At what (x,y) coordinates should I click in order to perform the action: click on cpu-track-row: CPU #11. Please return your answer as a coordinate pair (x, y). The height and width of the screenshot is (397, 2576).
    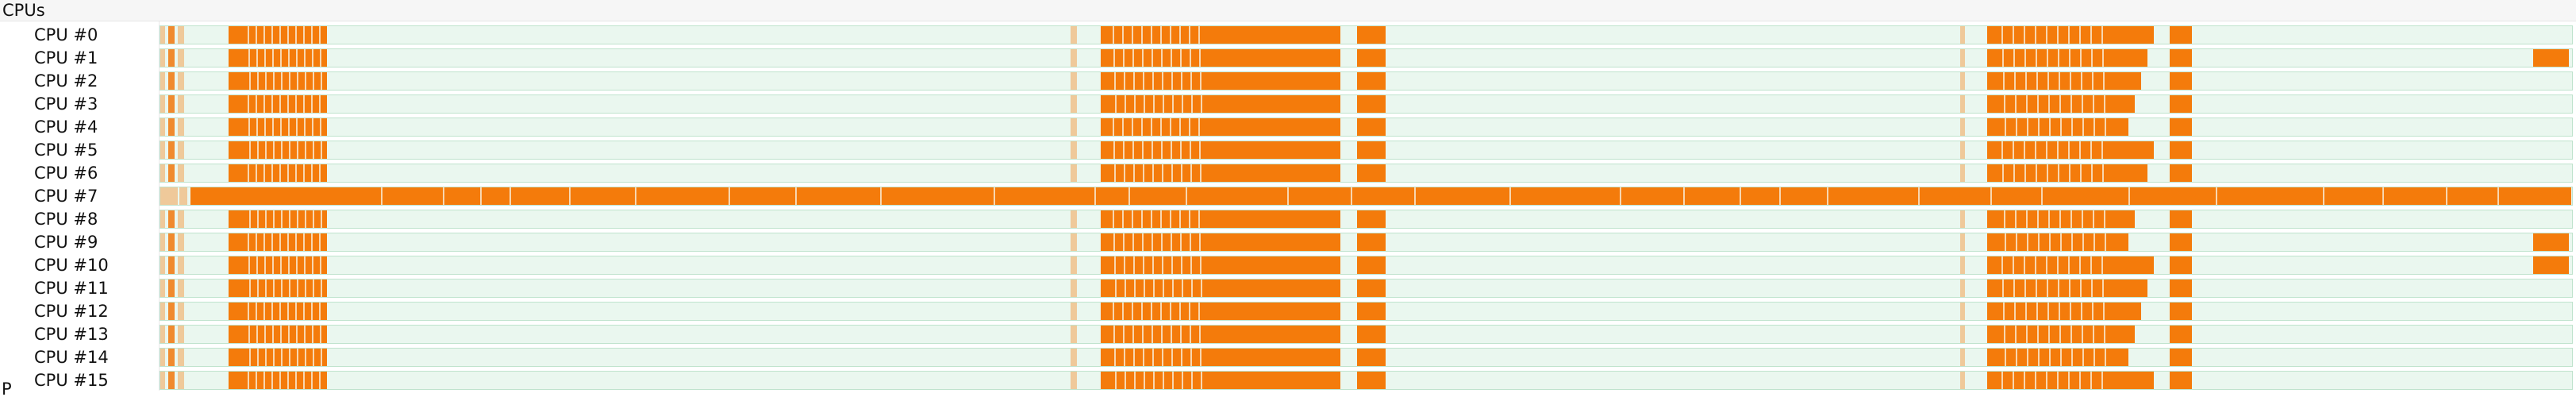
    Looking at the image, I should click on (1288, 288).